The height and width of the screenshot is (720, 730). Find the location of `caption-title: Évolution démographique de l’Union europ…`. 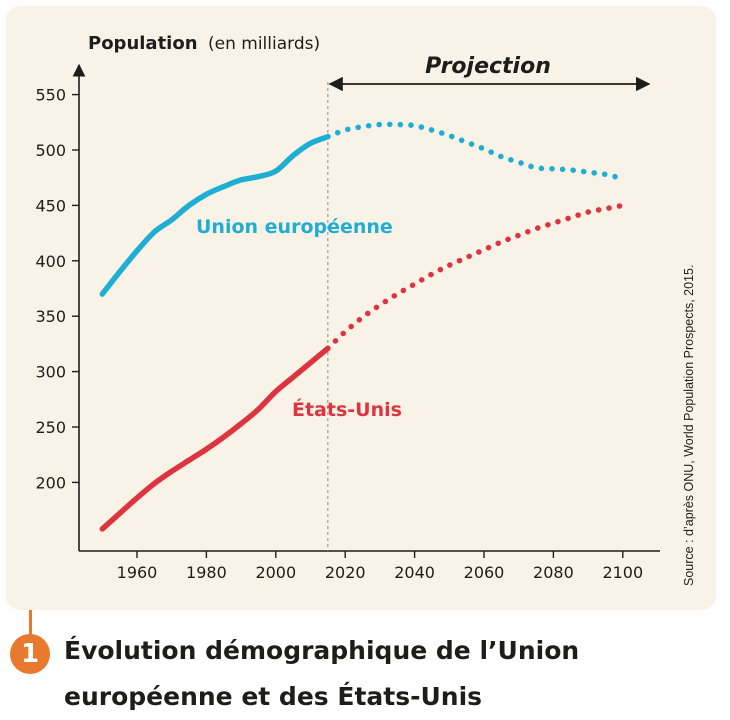

caption-title: Évolution démographique de l’Union europ… is located at coordinates (322, 673).